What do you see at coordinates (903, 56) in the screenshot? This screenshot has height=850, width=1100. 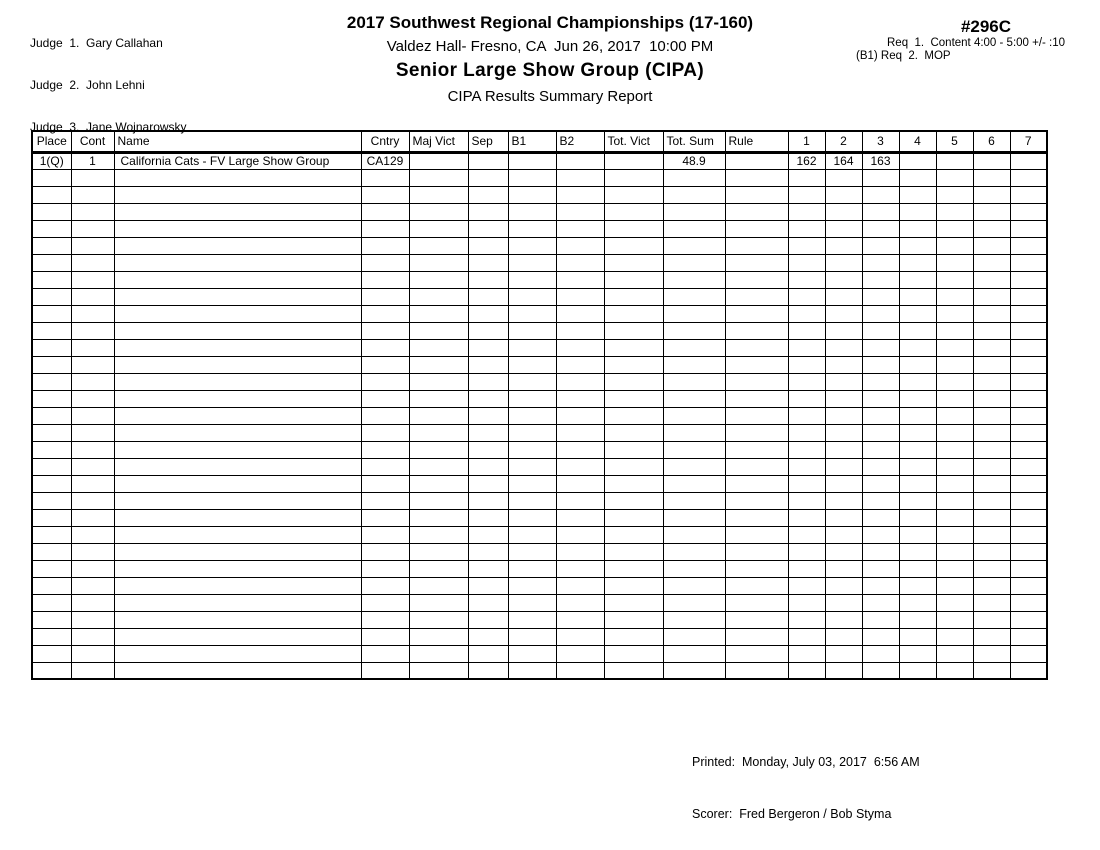 I see `requirement-line-2: (B1) Req 2. MOP` at bounding box center [903, 56].